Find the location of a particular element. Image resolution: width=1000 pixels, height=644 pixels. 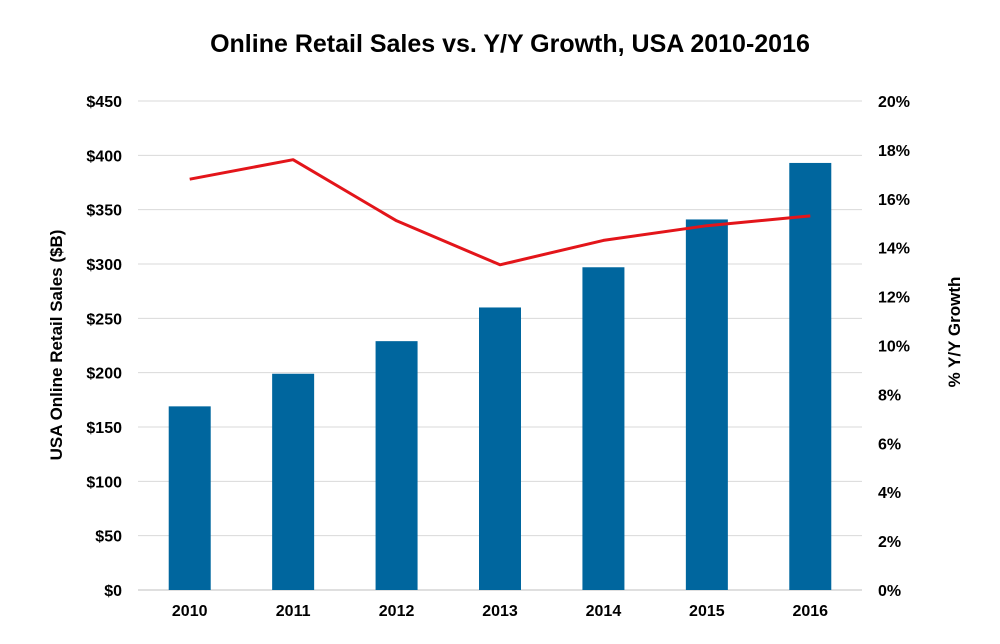

bar-2012 is located at coordinates (396, 465).